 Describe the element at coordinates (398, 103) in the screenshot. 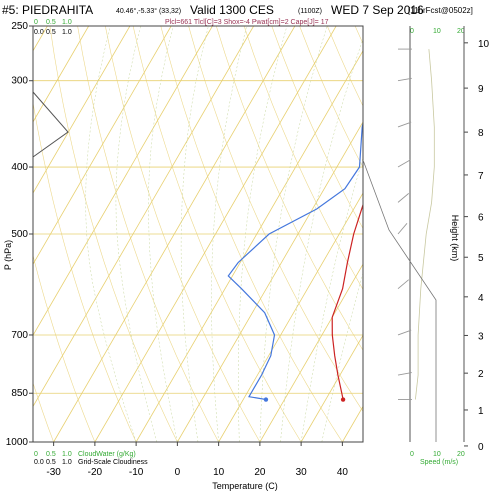

I see `parcel-line` at that location.